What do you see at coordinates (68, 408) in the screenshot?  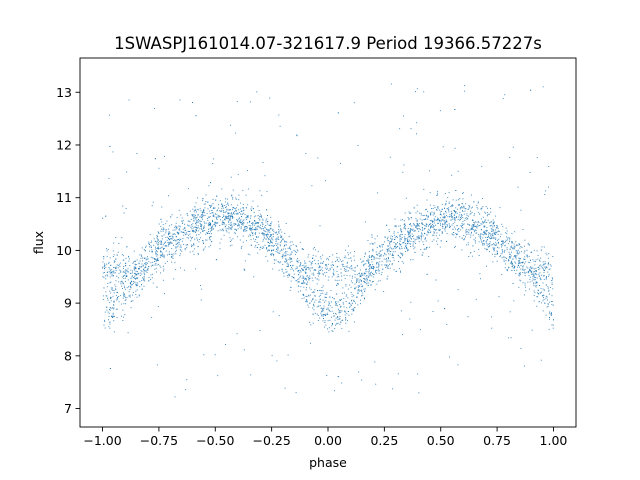 I see `y-tick-label: 7` at bounding box center [68, 408].